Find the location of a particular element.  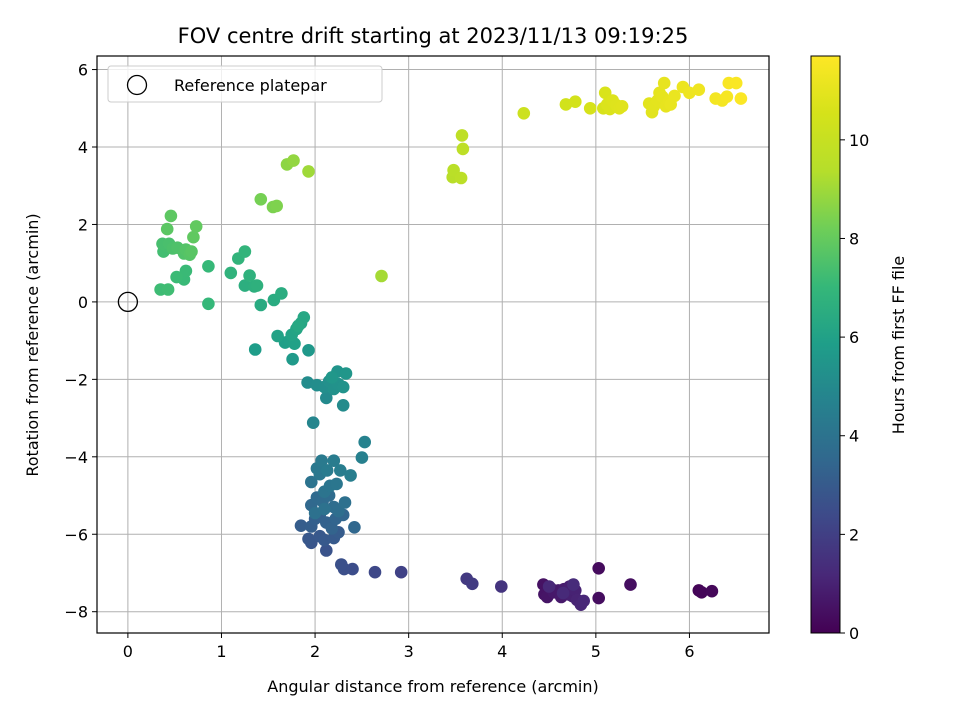

y-tick-label-3: −2 is located at coordinates (76, 379).